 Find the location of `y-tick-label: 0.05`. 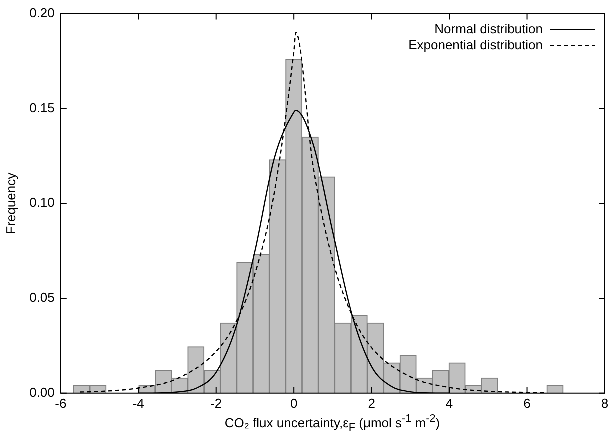

y-tick-label: 0.05 is located at coordinates (42, 298).